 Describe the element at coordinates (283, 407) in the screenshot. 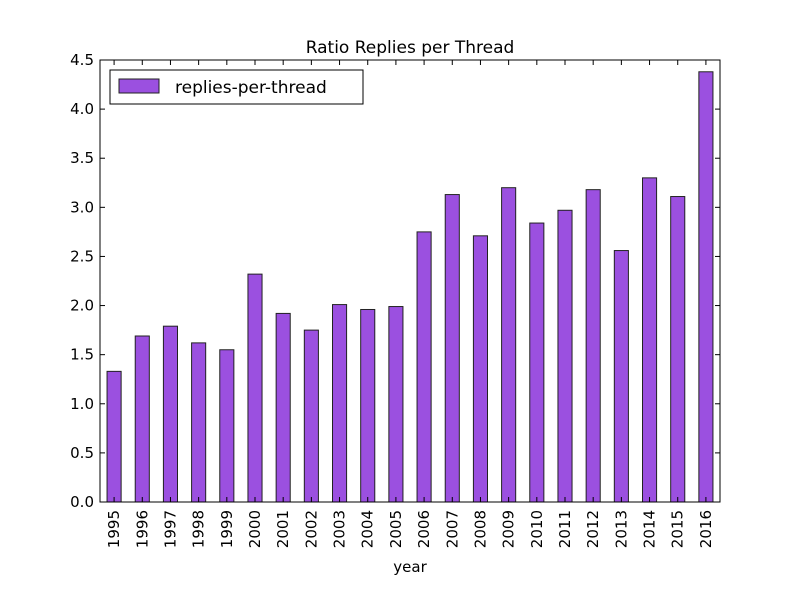

I see `bar-2001` at that location.